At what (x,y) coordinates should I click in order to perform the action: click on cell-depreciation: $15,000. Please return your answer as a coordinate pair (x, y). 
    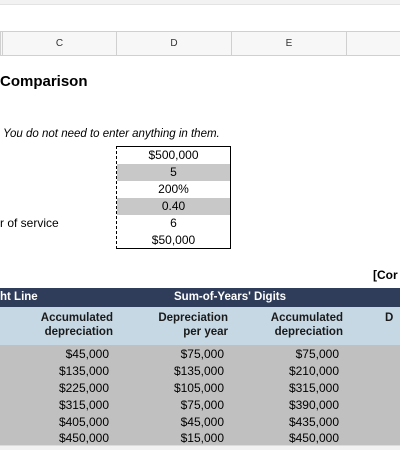
    Looking at the image, I should click on (202, 438).